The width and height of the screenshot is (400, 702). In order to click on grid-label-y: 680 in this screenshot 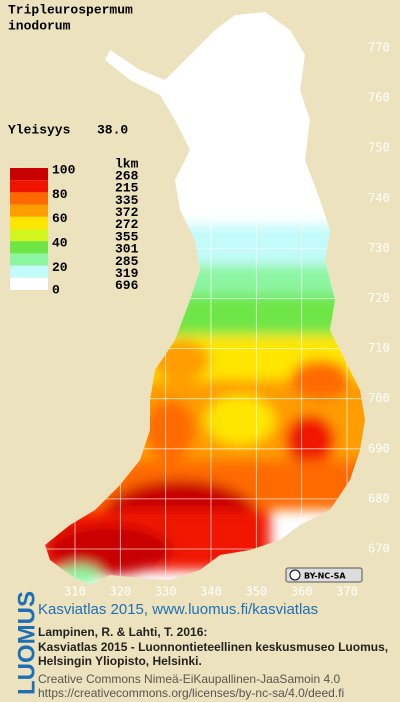, I will do `click(379, 498)`.